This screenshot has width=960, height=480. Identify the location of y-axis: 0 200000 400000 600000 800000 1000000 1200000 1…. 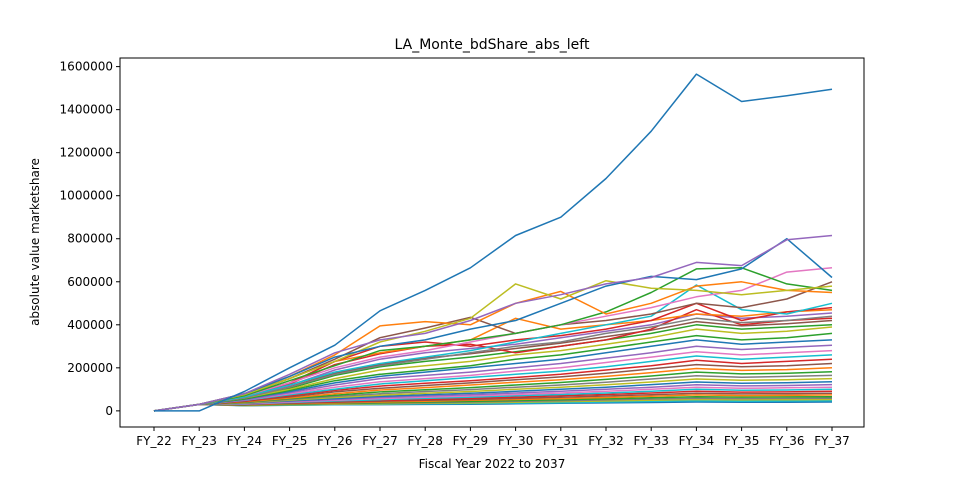
(90, 239).